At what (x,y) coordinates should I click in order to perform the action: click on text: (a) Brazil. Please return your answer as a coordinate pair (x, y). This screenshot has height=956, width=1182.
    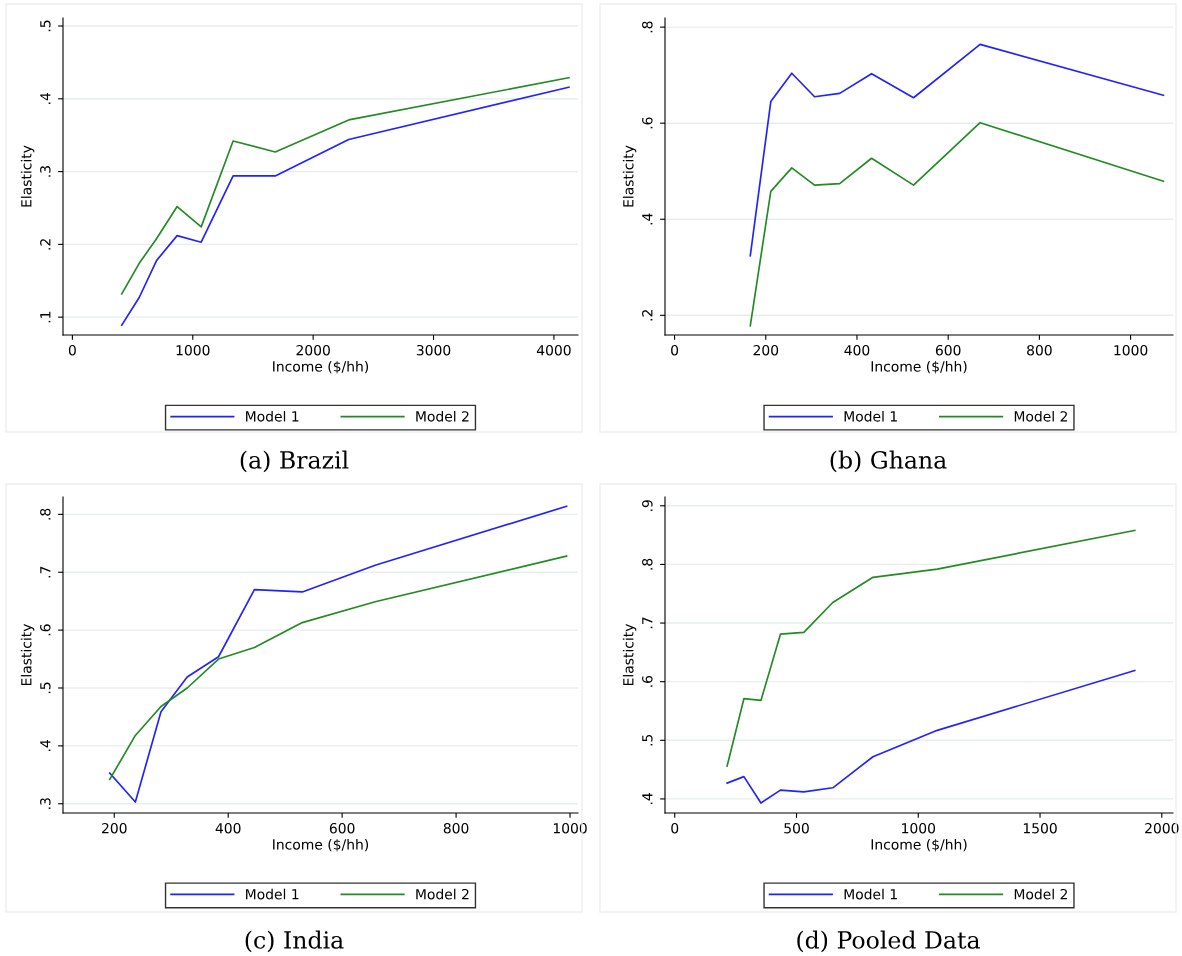
    Looking at the image, I should click on (294, 461).